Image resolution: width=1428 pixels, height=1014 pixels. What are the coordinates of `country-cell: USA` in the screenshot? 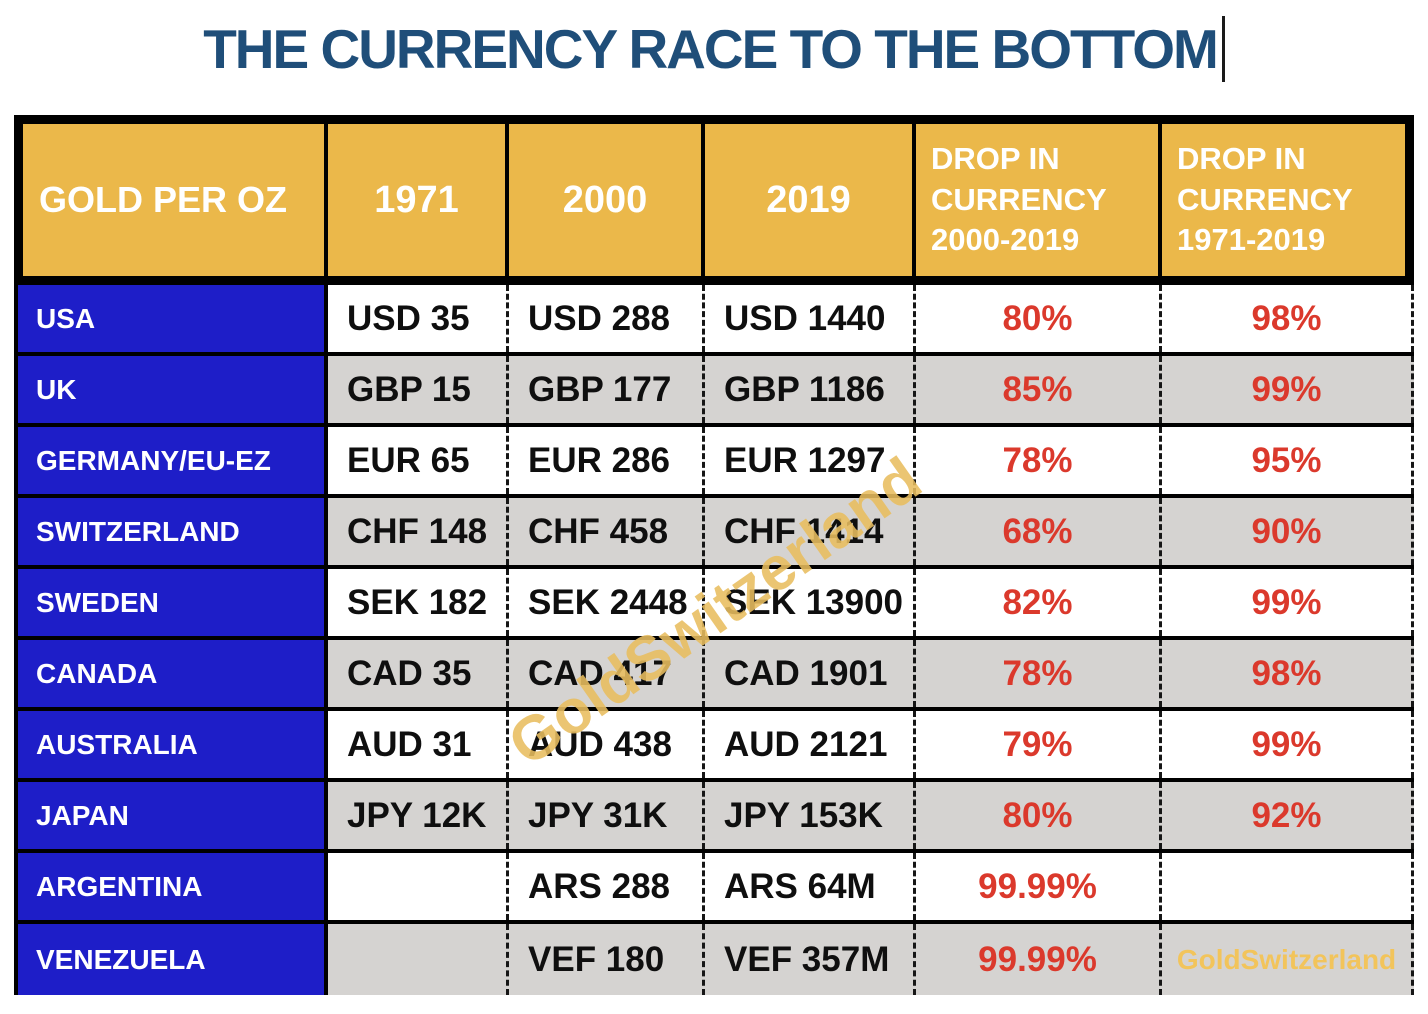 It's located at (171, 318).